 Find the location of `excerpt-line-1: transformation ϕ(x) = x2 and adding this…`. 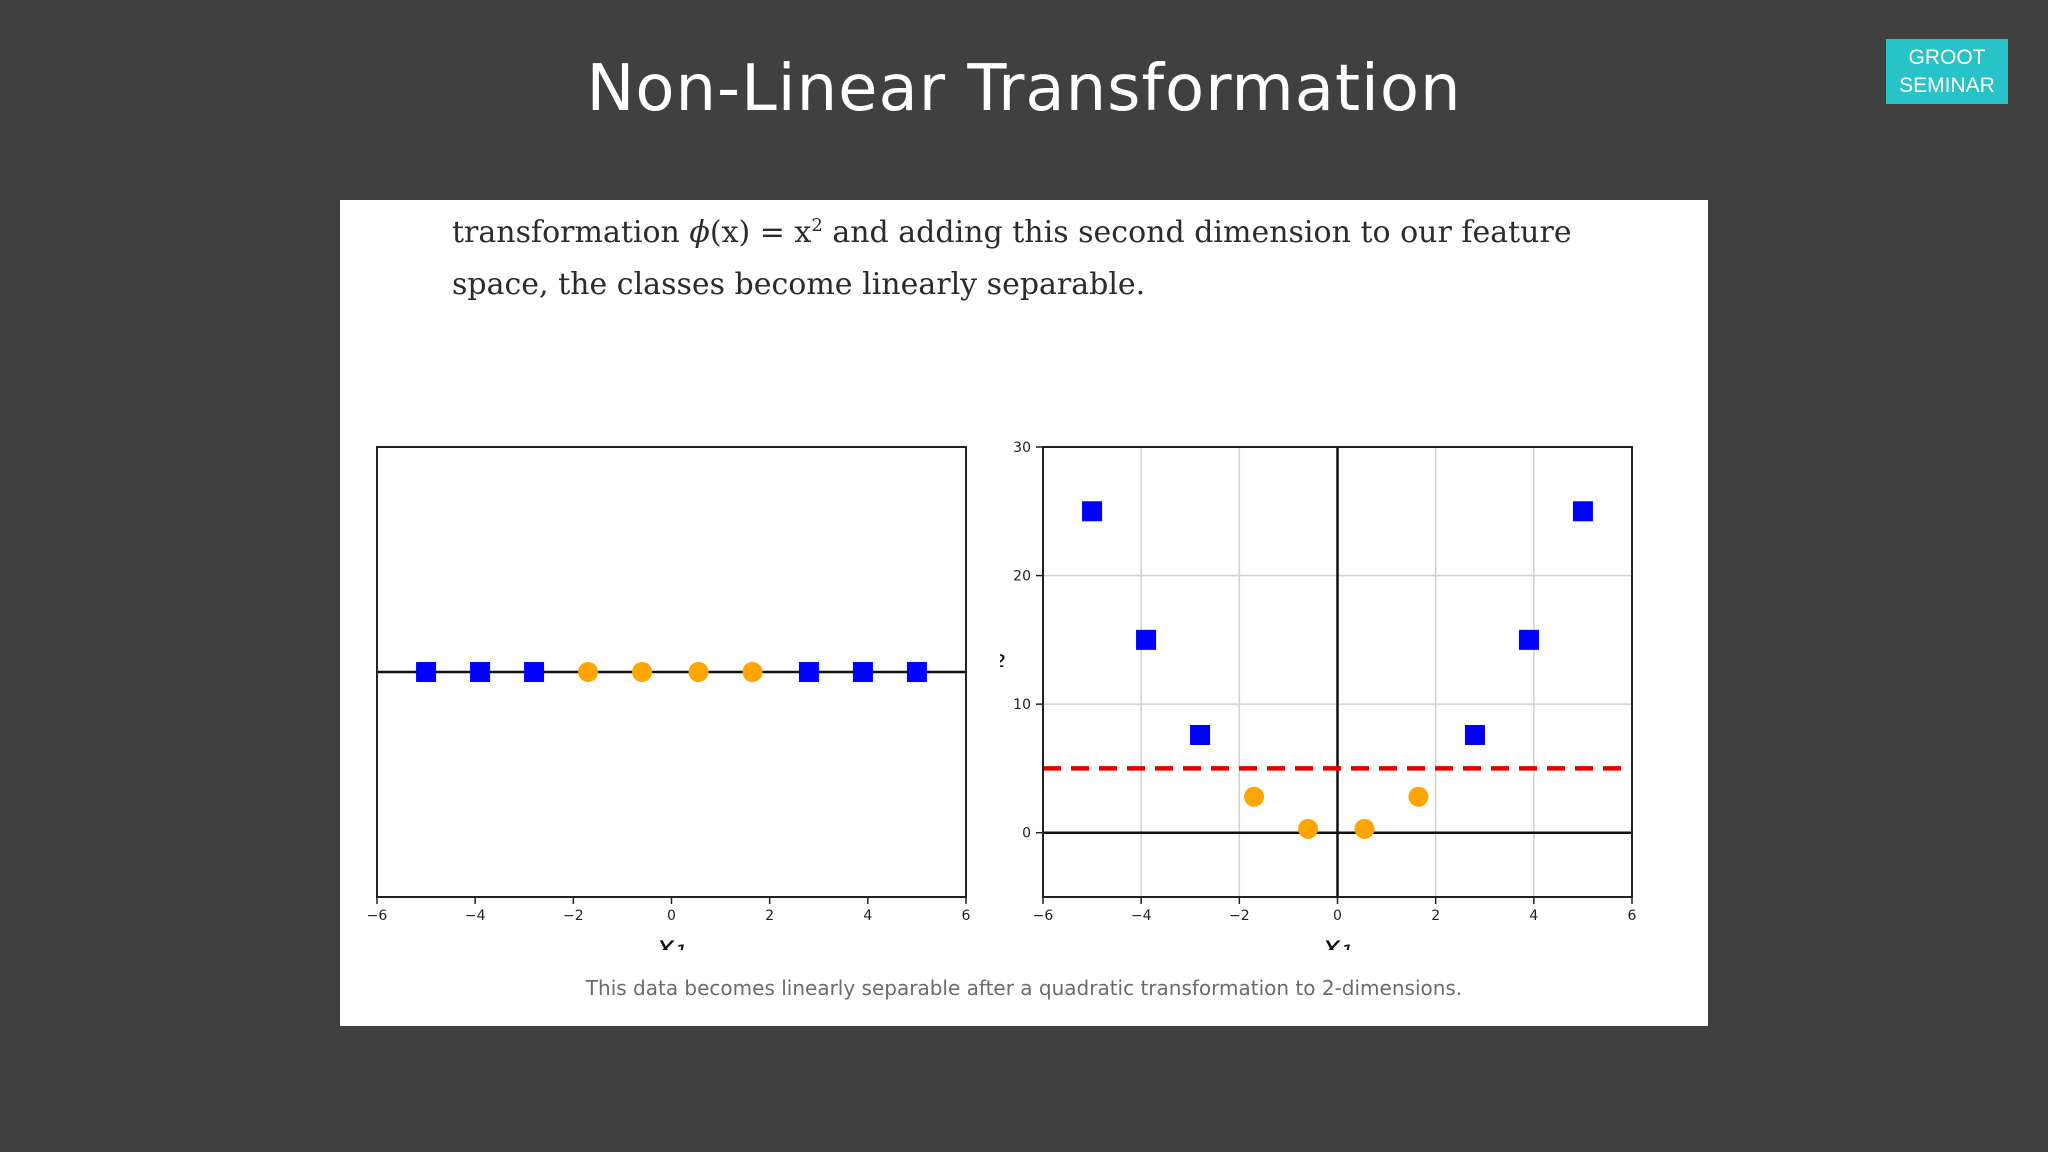

excerpt-line-1: transformation ϕ(x) = x2 and adding this… is located at coordinates (1042, 229).